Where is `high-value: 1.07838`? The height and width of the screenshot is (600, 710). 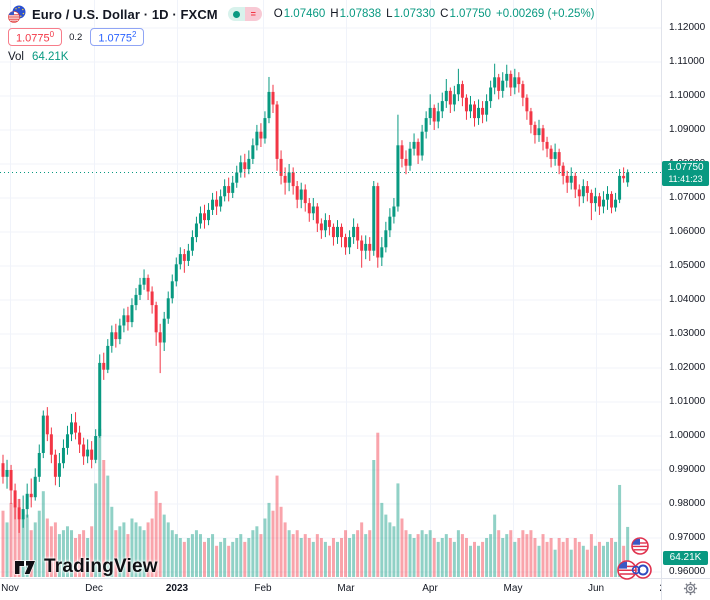
high-value: 1.07838 is located at coordinates (360, 14).